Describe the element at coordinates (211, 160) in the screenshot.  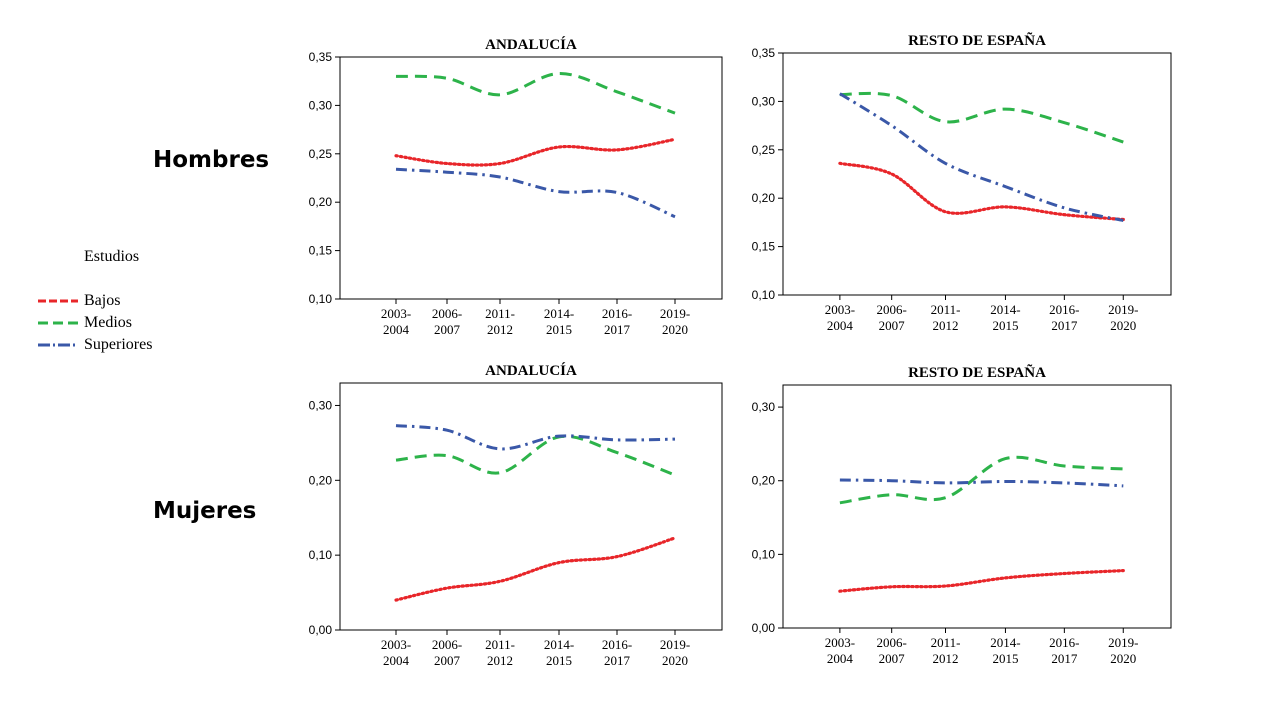
I see `row-label-hombres: Hombres` at that location.